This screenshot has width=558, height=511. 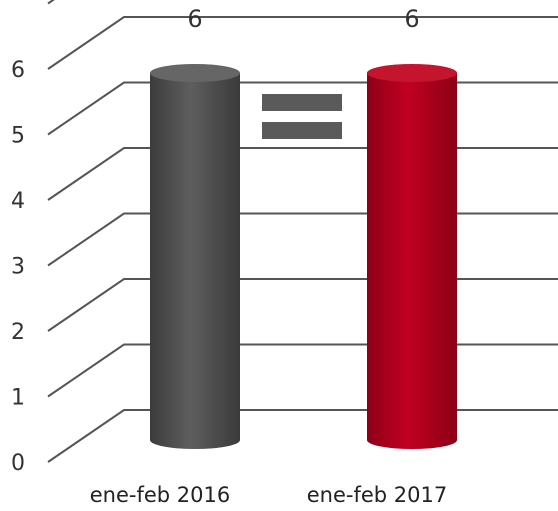 I want to click on y-tick-label-0: 0, so click(x=18, y=463).